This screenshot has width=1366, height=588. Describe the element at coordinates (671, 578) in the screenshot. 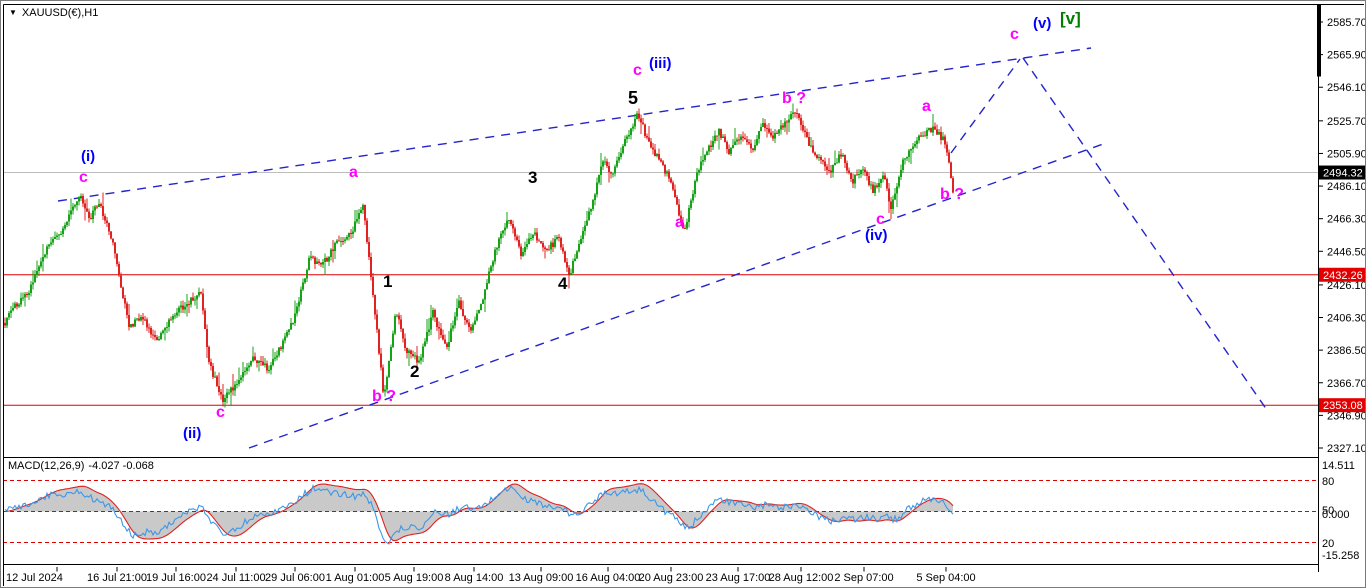

I see `time-axis-label: 20 Aug 23:00` at that location.